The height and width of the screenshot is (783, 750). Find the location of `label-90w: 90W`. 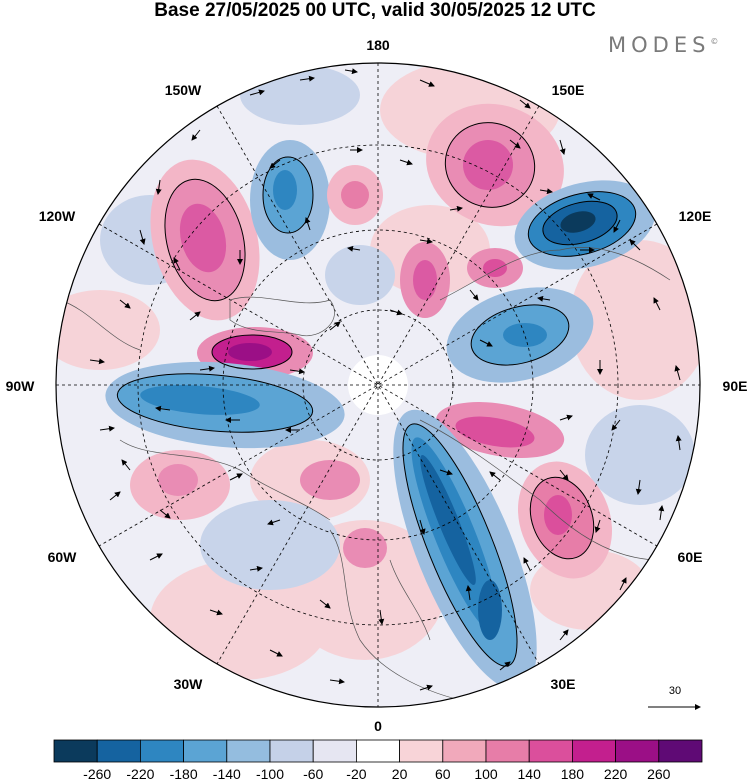

label-90w: 90W is located at coordinates (21, 386).